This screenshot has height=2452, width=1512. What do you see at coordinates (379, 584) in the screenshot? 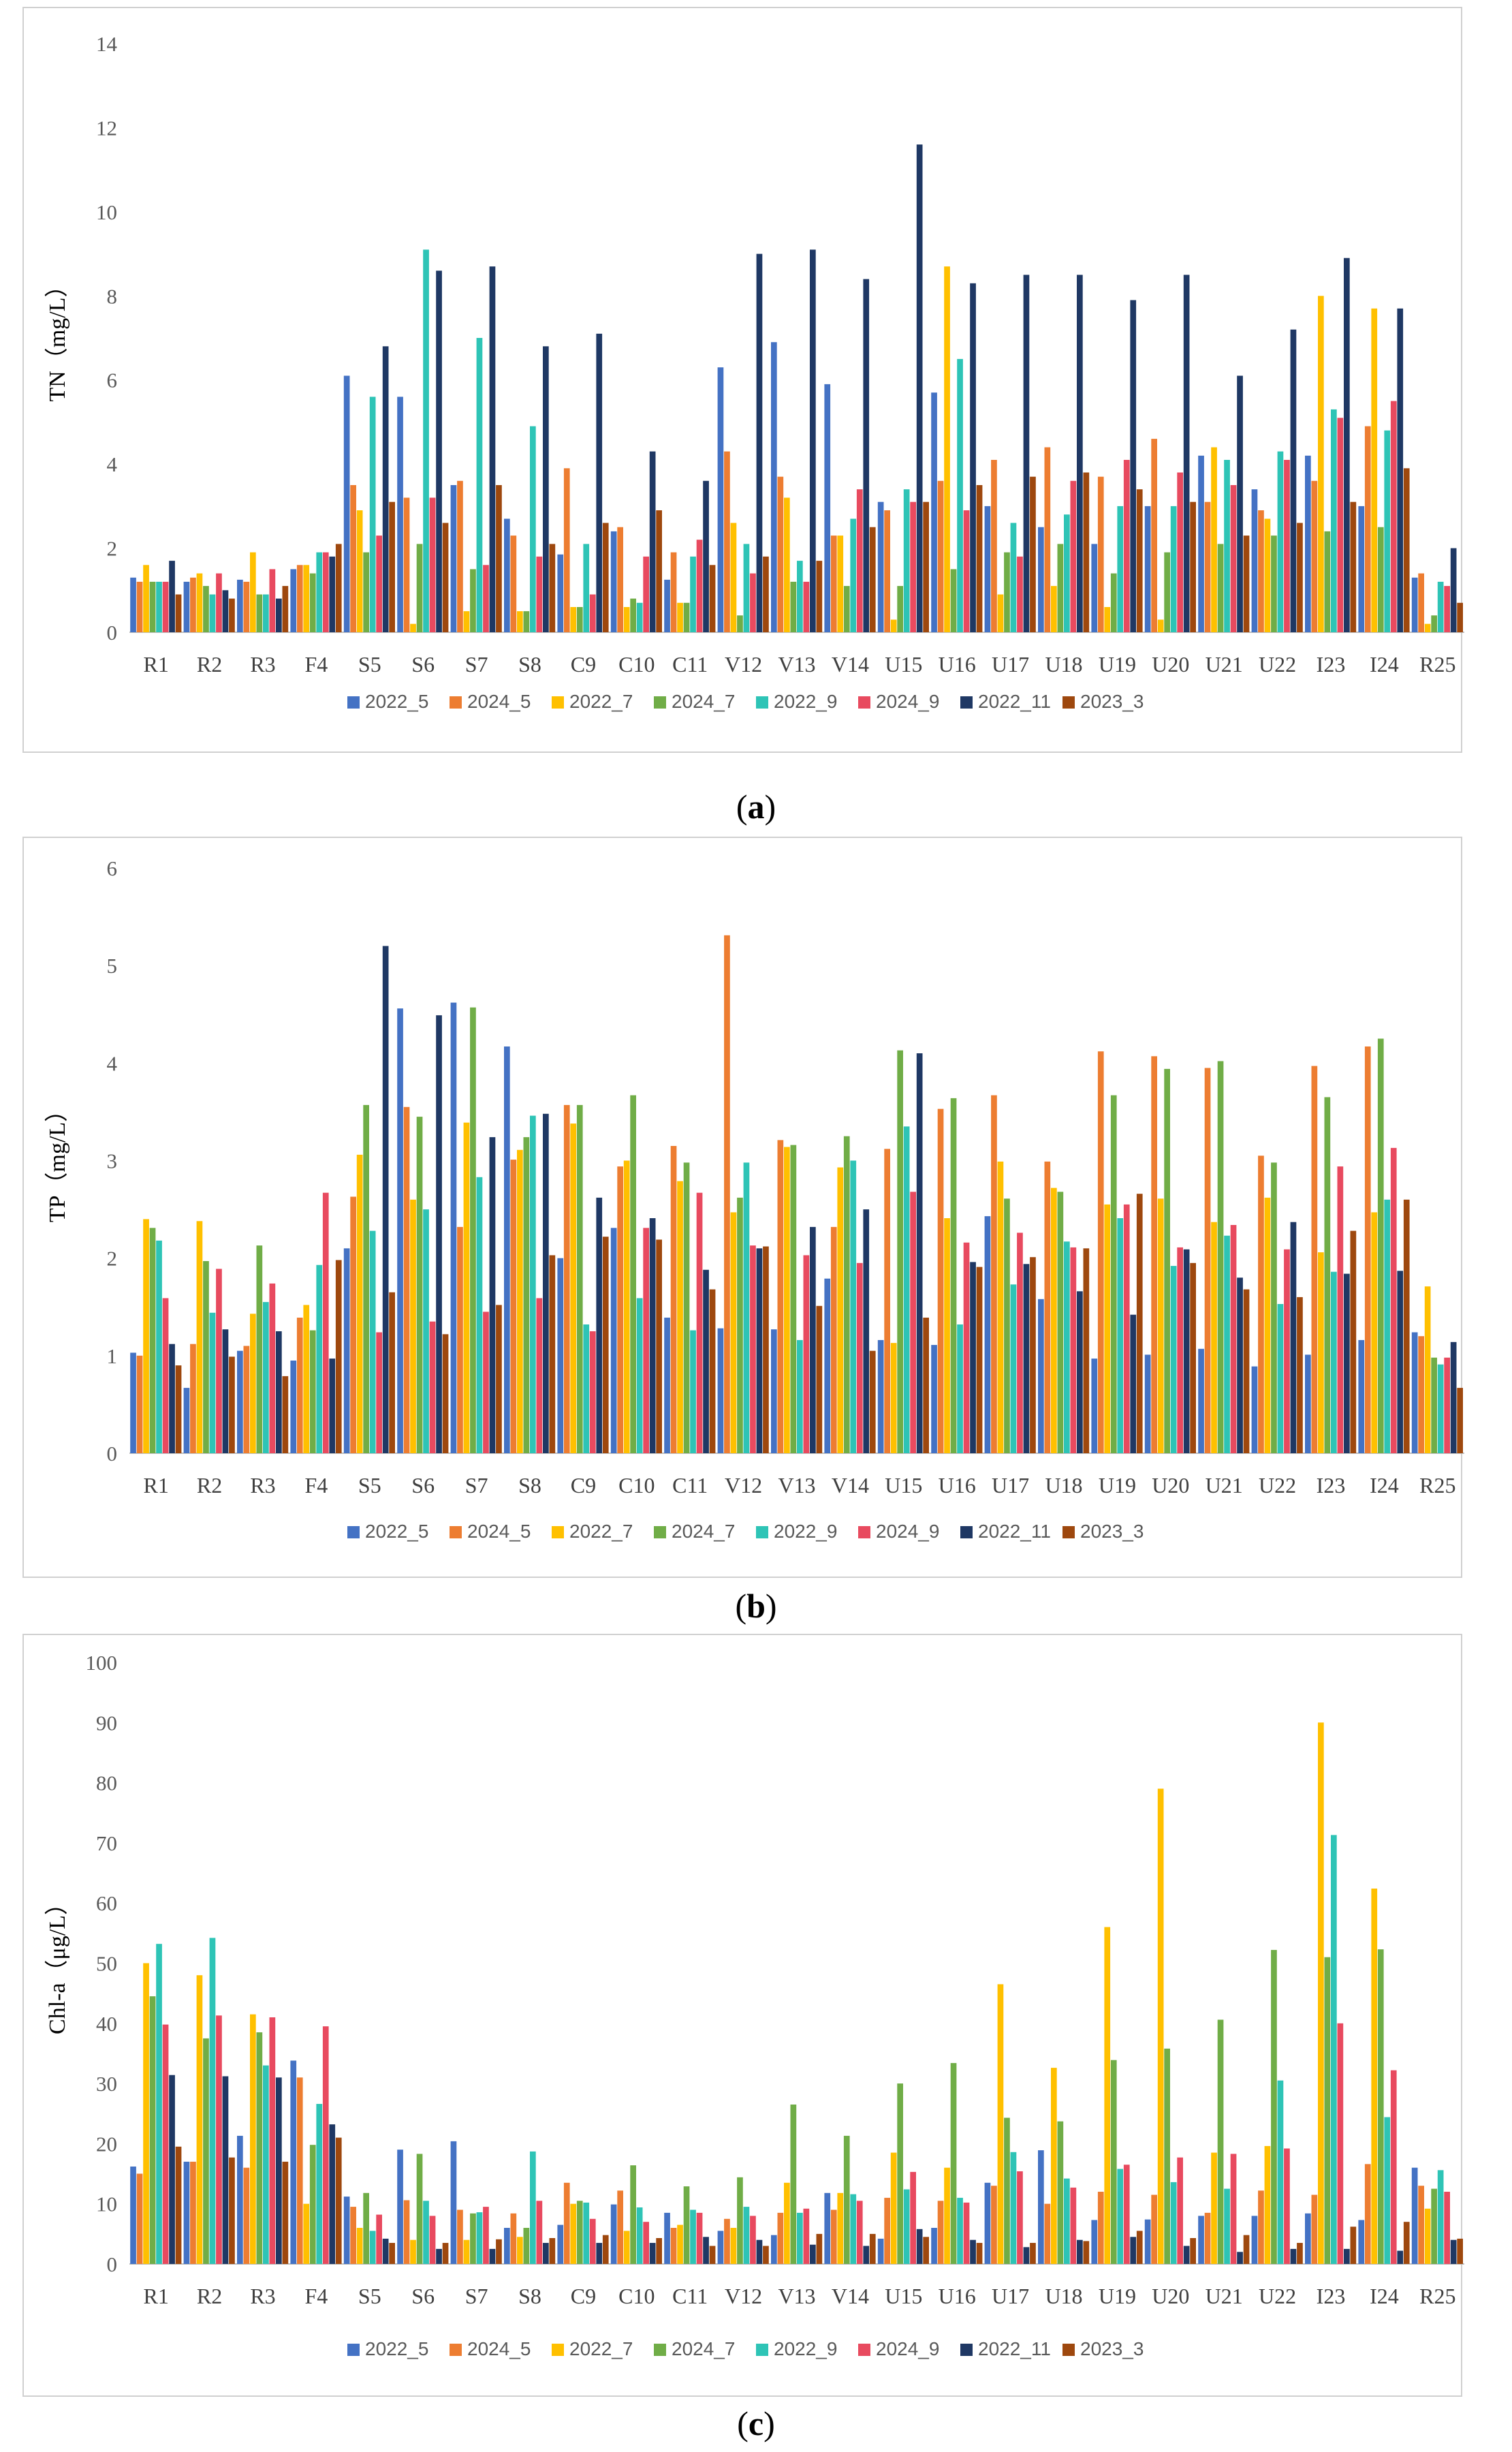
I see `bar-2024_9-S5` at bounding box center [379, 584].